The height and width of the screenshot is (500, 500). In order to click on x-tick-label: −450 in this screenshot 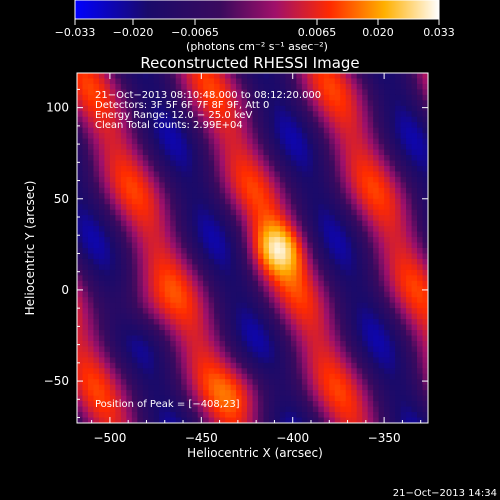, I will do `click(201, 438)`.